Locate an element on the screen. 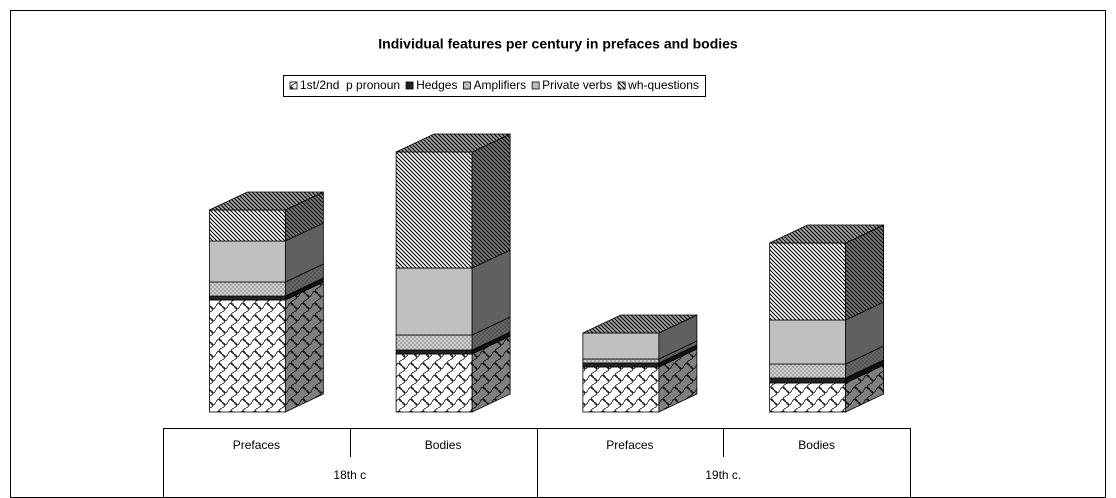  legend-label: 1st/2nd p pronoun is located at coordinates (350, 85).